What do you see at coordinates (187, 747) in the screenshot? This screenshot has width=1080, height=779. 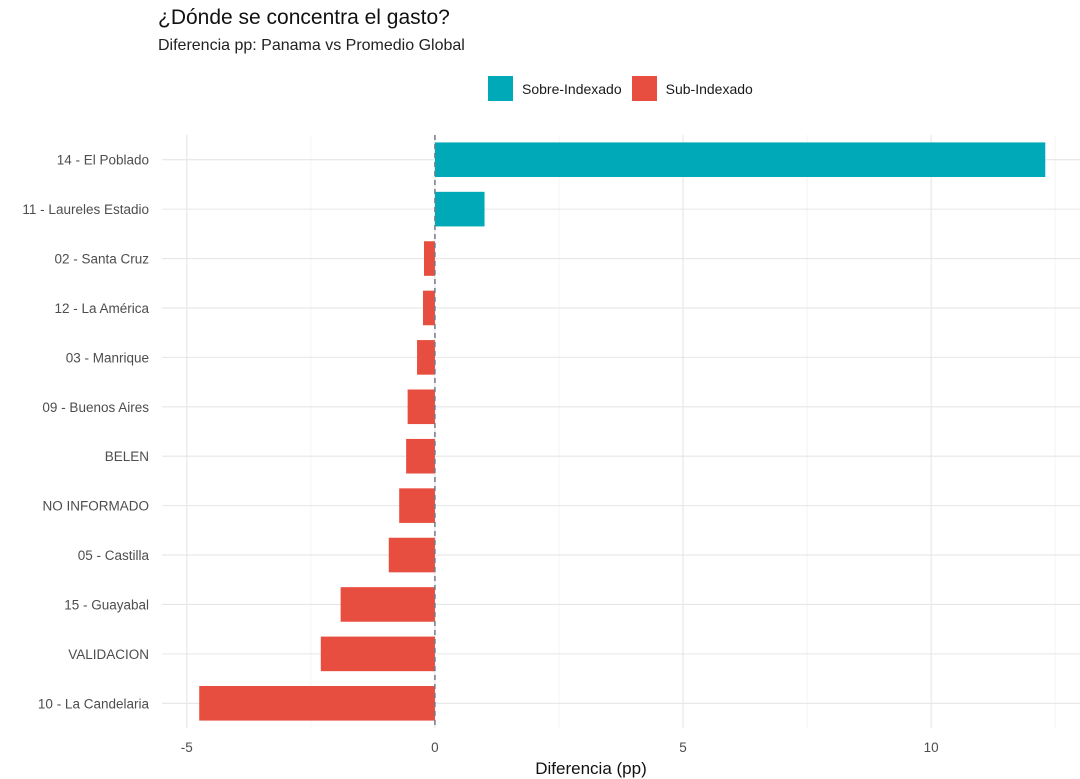 I see `x-tick-label: -5` at bounding box center [187, 747].